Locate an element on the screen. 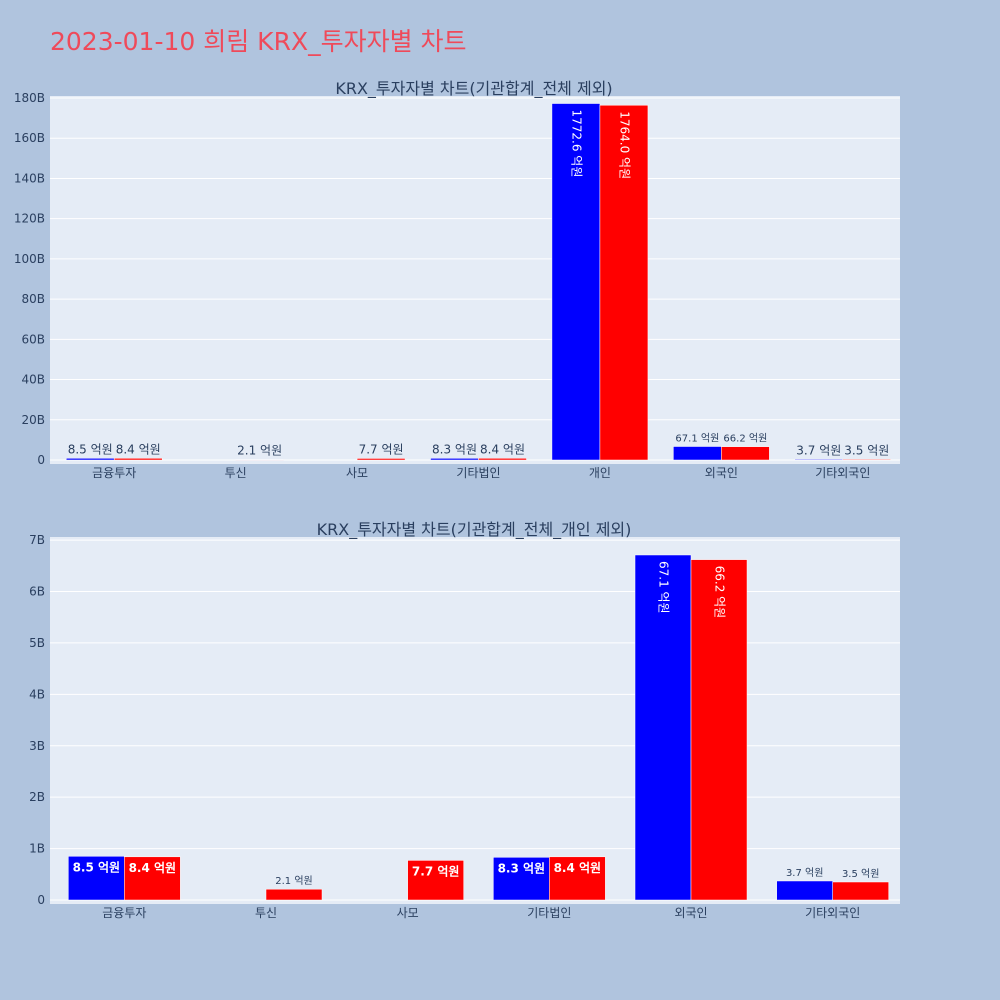 This screenshot has height=1000, width=1000. y-tick-label: 20B is located at coordinates (33, 420).